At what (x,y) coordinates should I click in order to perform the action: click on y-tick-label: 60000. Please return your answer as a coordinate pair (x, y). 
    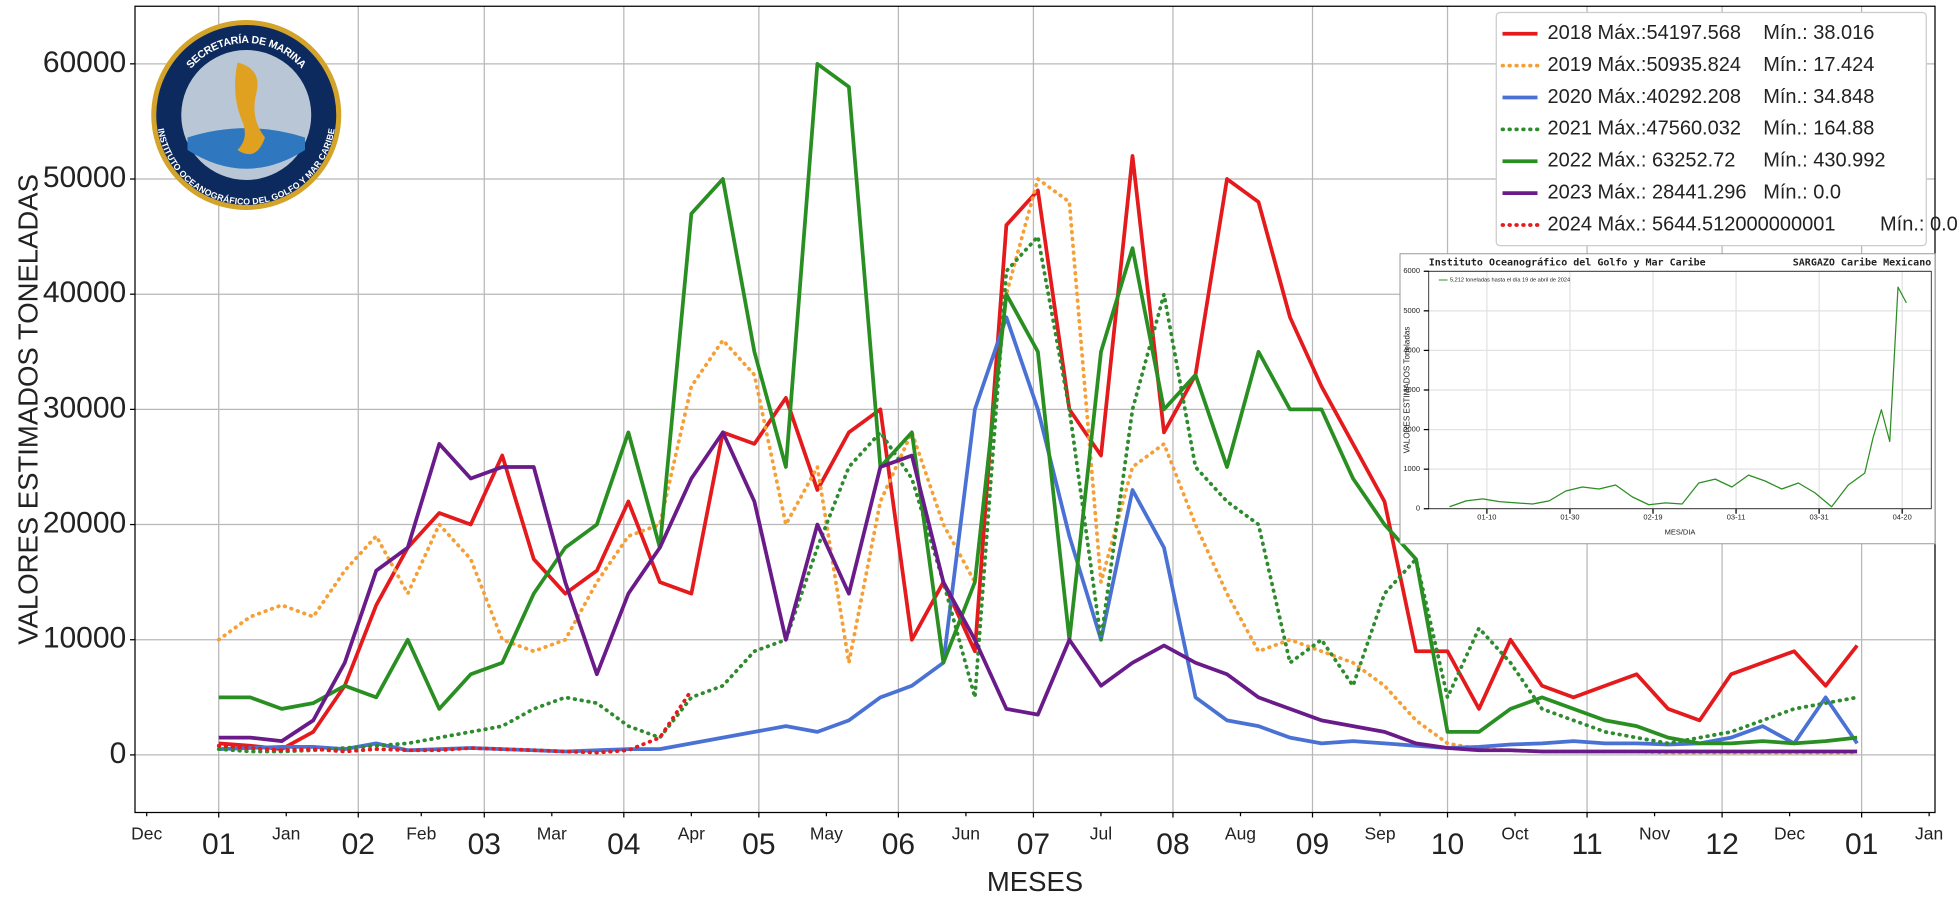
    Looking at the image, I should click on (84, 62).